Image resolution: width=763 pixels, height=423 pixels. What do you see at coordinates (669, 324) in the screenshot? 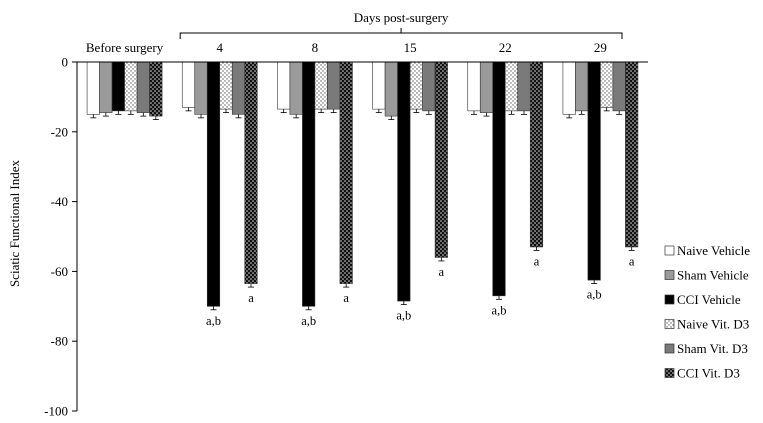
I see `legend-swatch-naive-vit-d3` at bounding box center [669, 324].